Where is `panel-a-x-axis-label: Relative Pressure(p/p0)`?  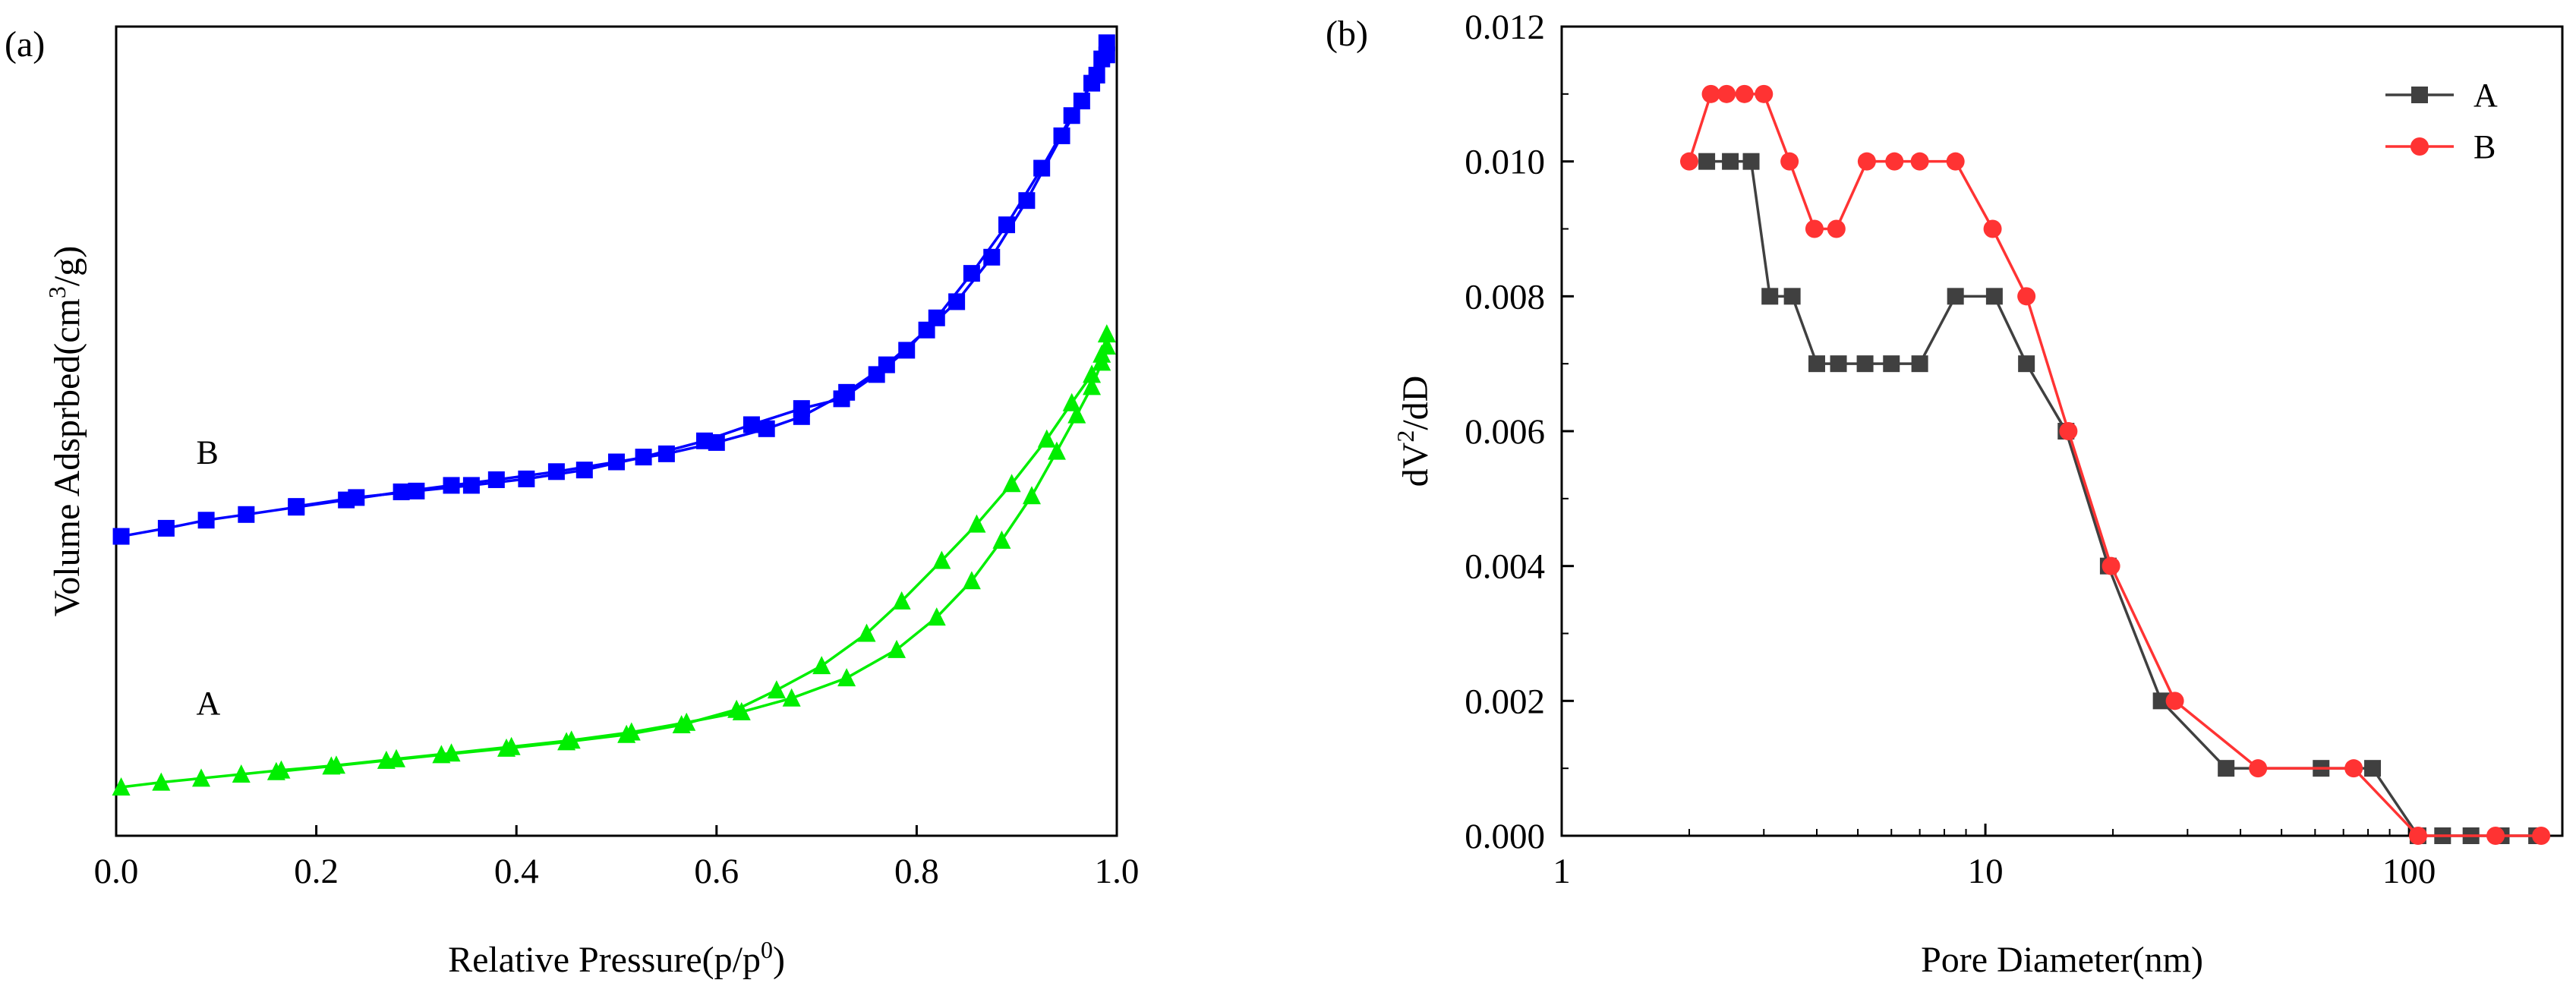
panel-a-x-axis-label: Relative Pressure(p/p0) is located at coordinates (616, 958).